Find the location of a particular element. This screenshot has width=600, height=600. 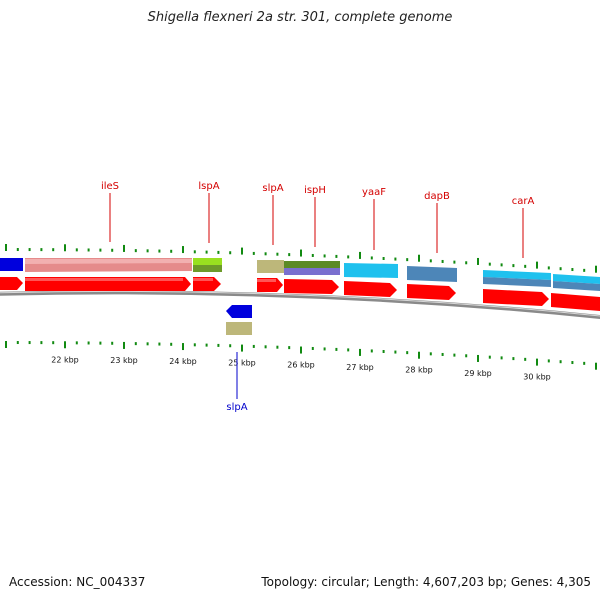

feature-ring-right-steel is located at coordinates (576, 286).